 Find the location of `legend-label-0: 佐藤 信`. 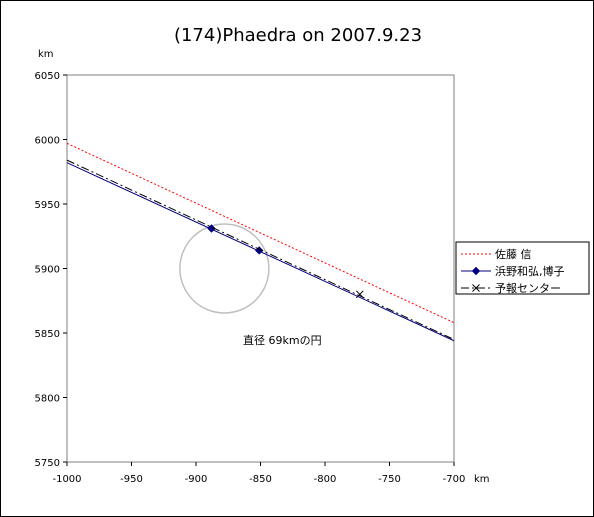

legend-label-0: 佐藤 信 is located at coordinates (513, 254).